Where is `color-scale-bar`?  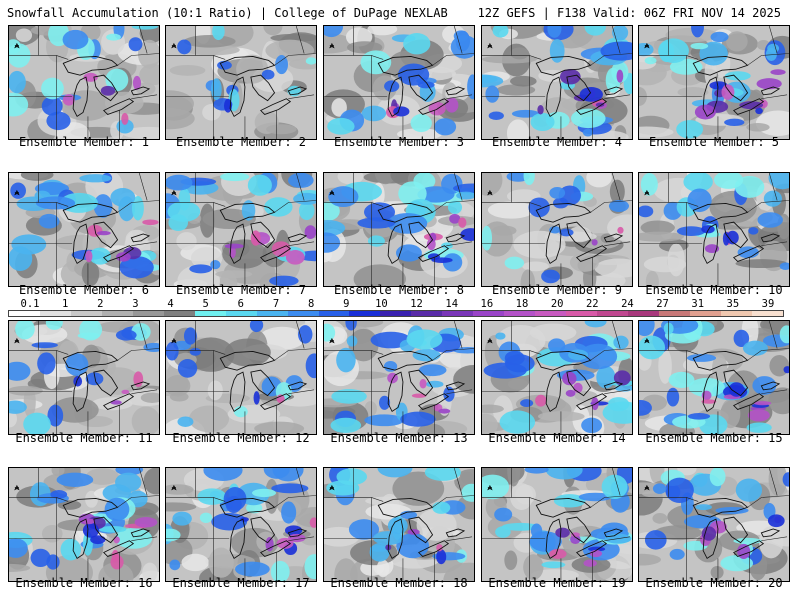
color-scale-bar is located at coordinates (396, 313).